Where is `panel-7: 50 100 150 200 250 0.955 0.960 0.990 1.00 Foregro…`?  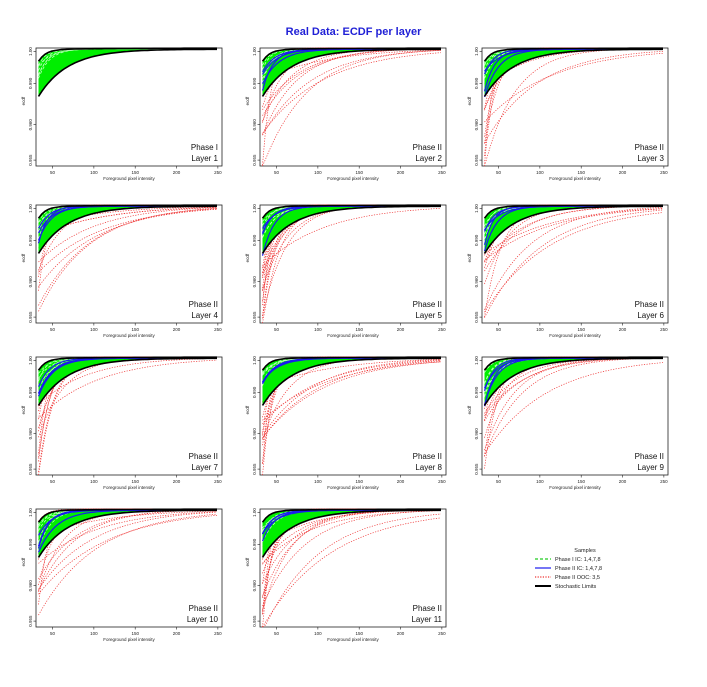 panel-7: 50 100 150 200 250 0.955 0.960 0.990 1.00 Foregro… is located at coordinates (122, 423).